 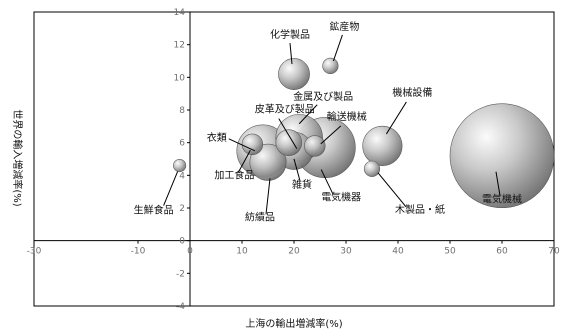 I want to click on x-tick-label: 10, so click(x=242, y=252).